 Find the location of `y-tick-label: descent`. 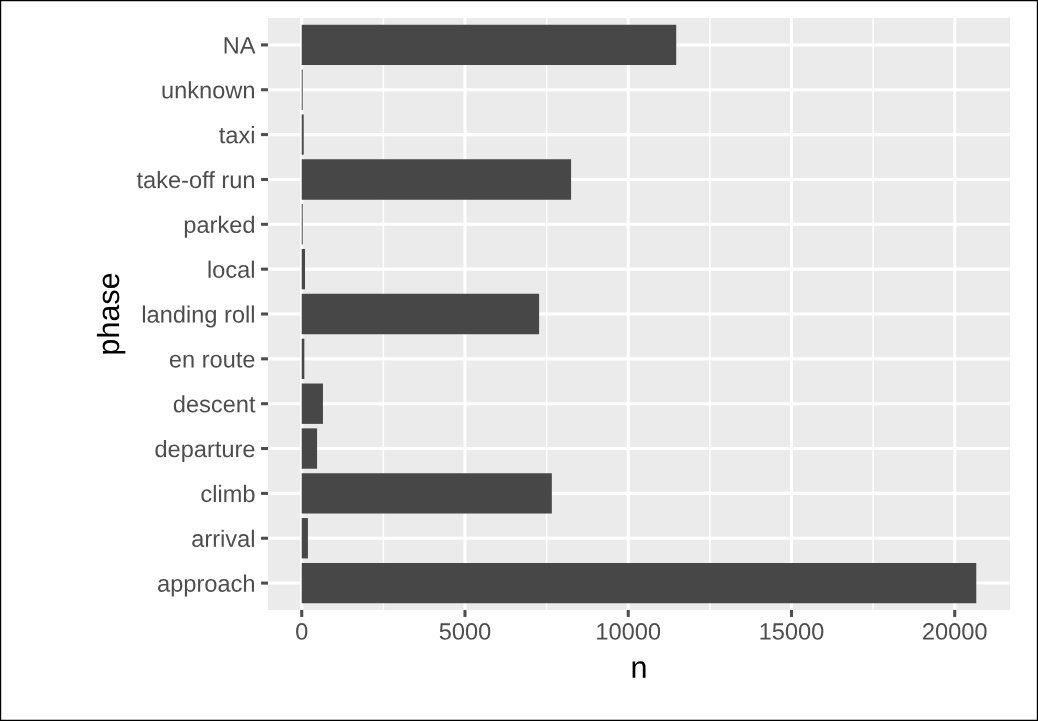

y-tick-label: descent is located at coordinates (214, 404).